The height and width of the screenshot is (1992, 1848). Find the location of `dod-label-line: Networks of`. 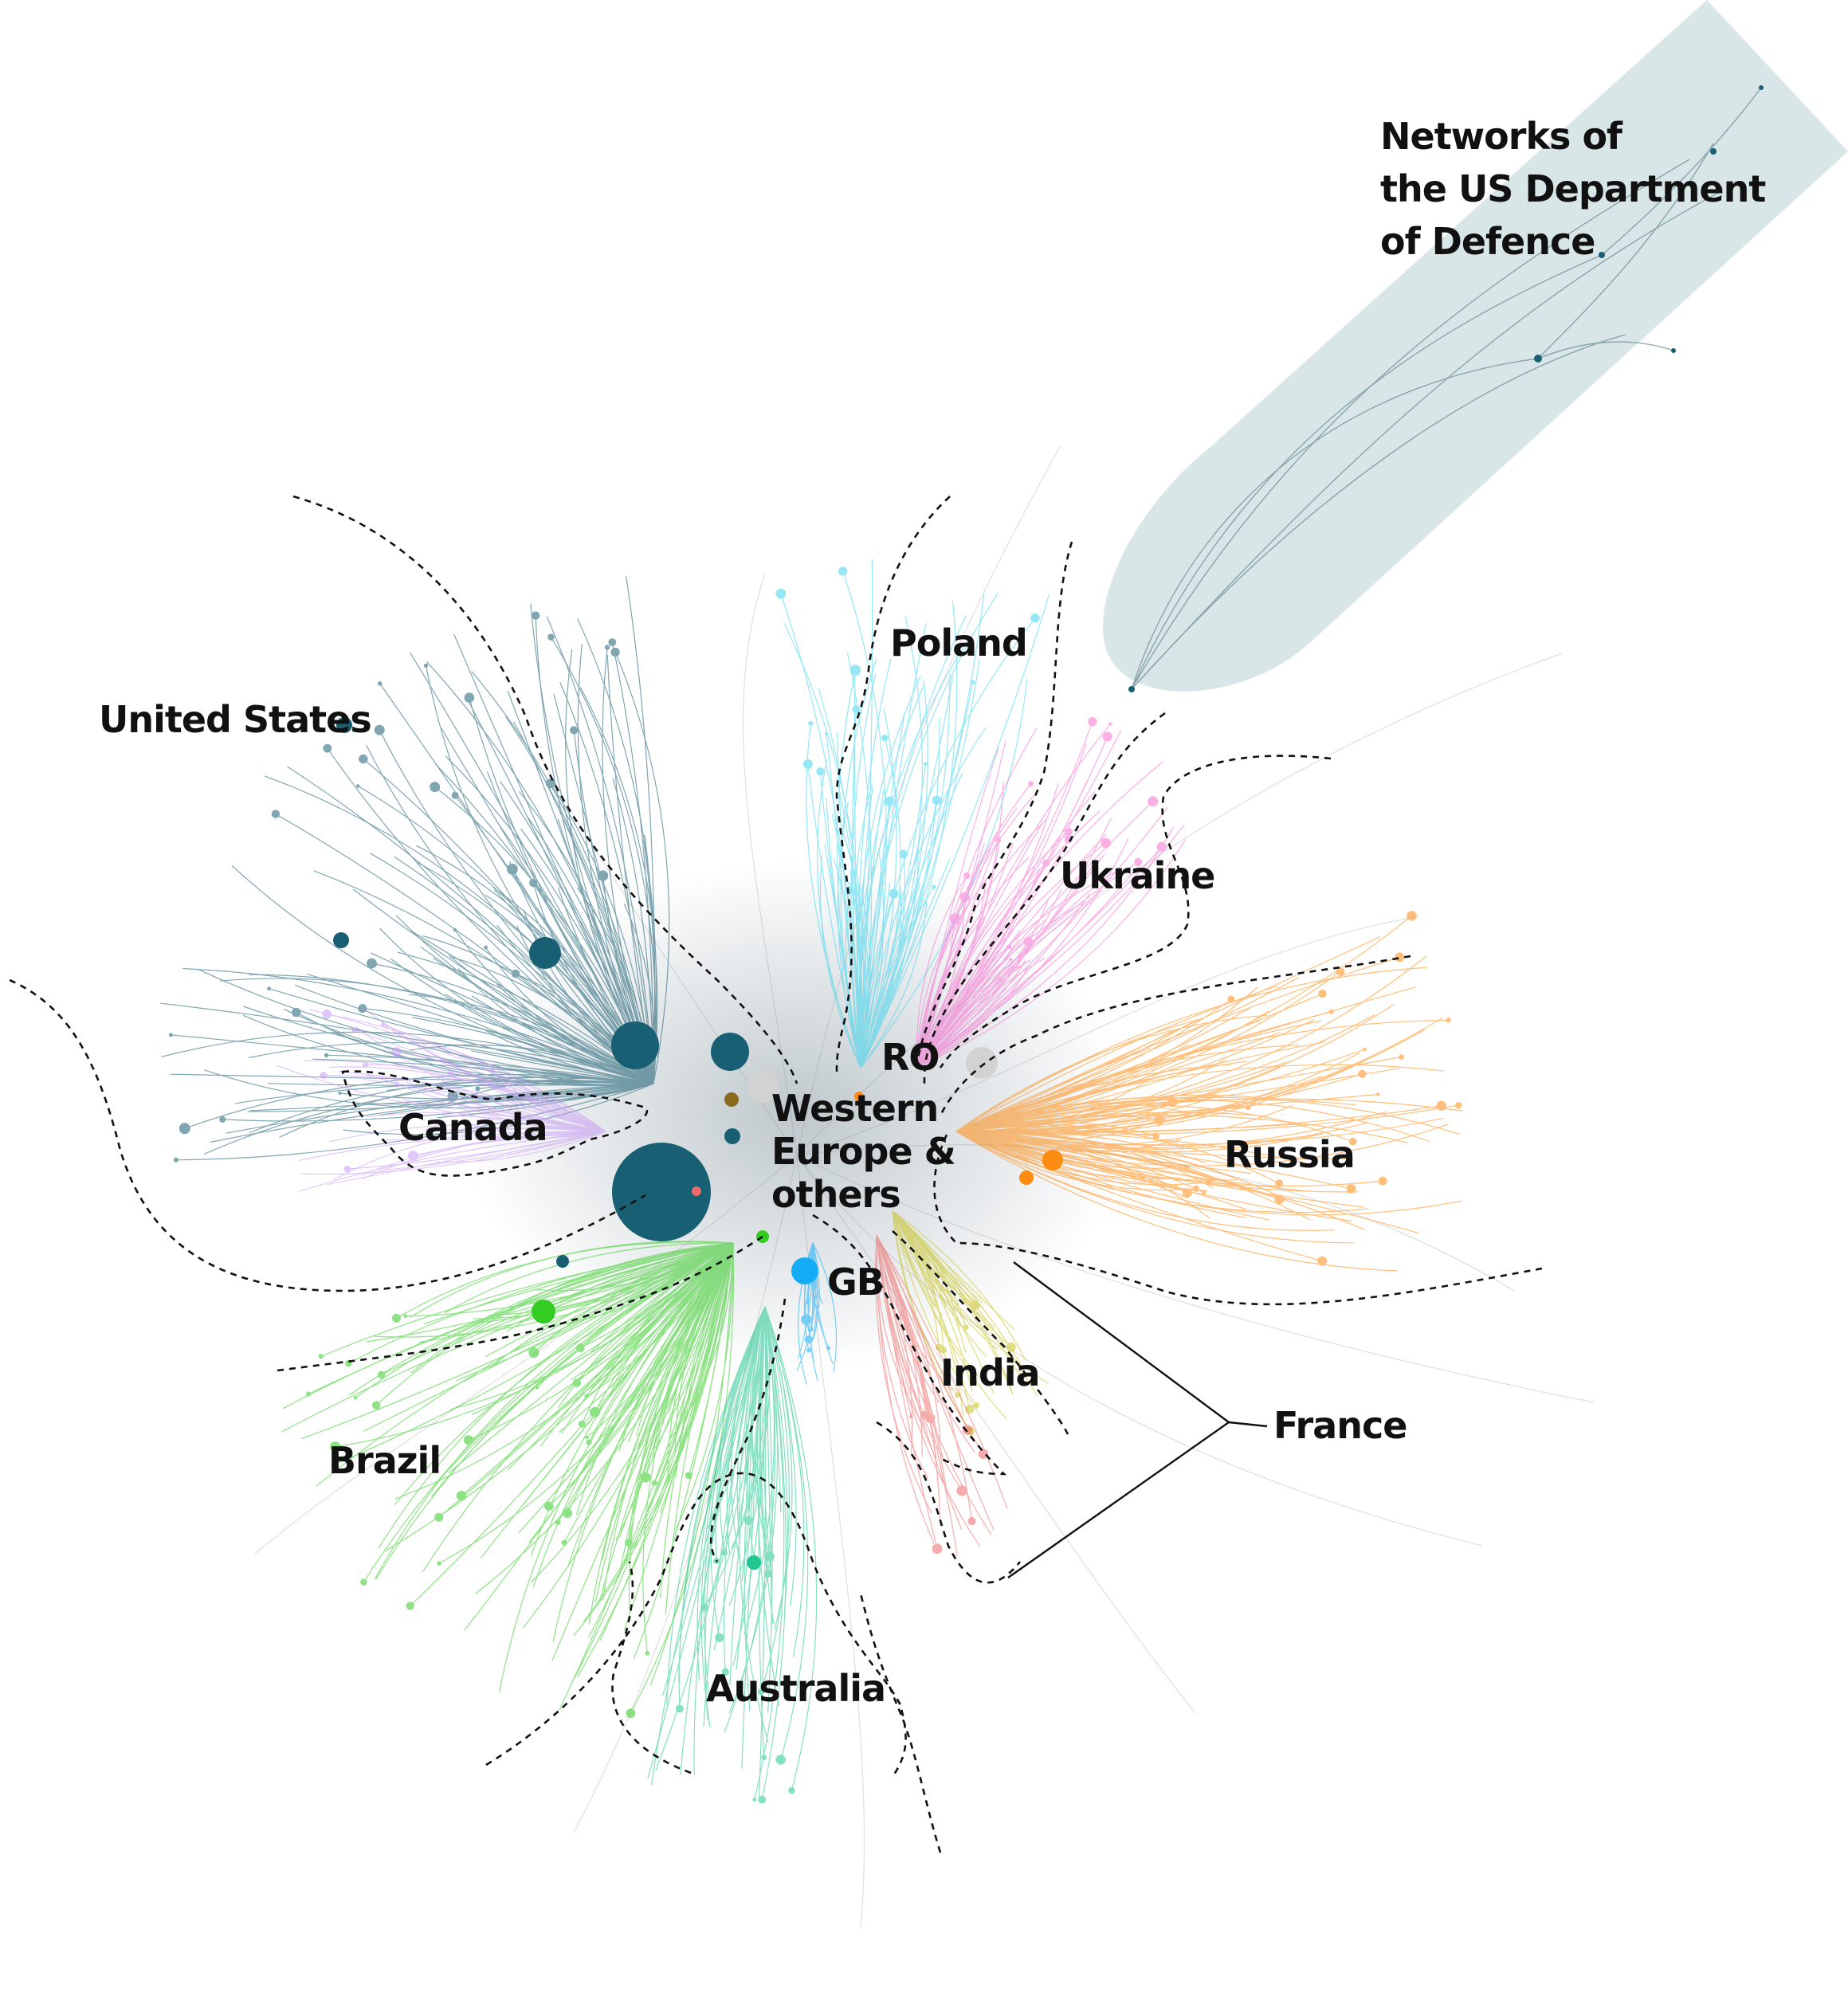

dod-label-line: Networks of is located at coordinates (1501, 136).